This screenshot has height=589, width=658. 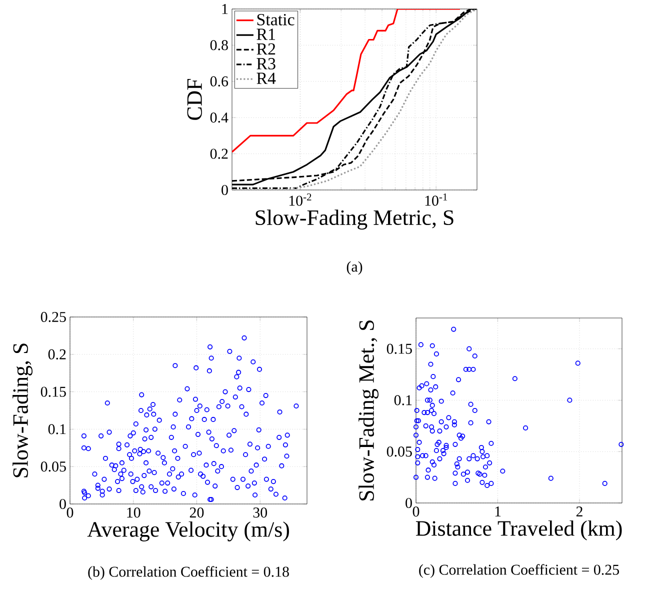 What do you see at coordinates (275, 20) in the screenshot?
I see `legend-label: Static` at bounding box center [275, 20].